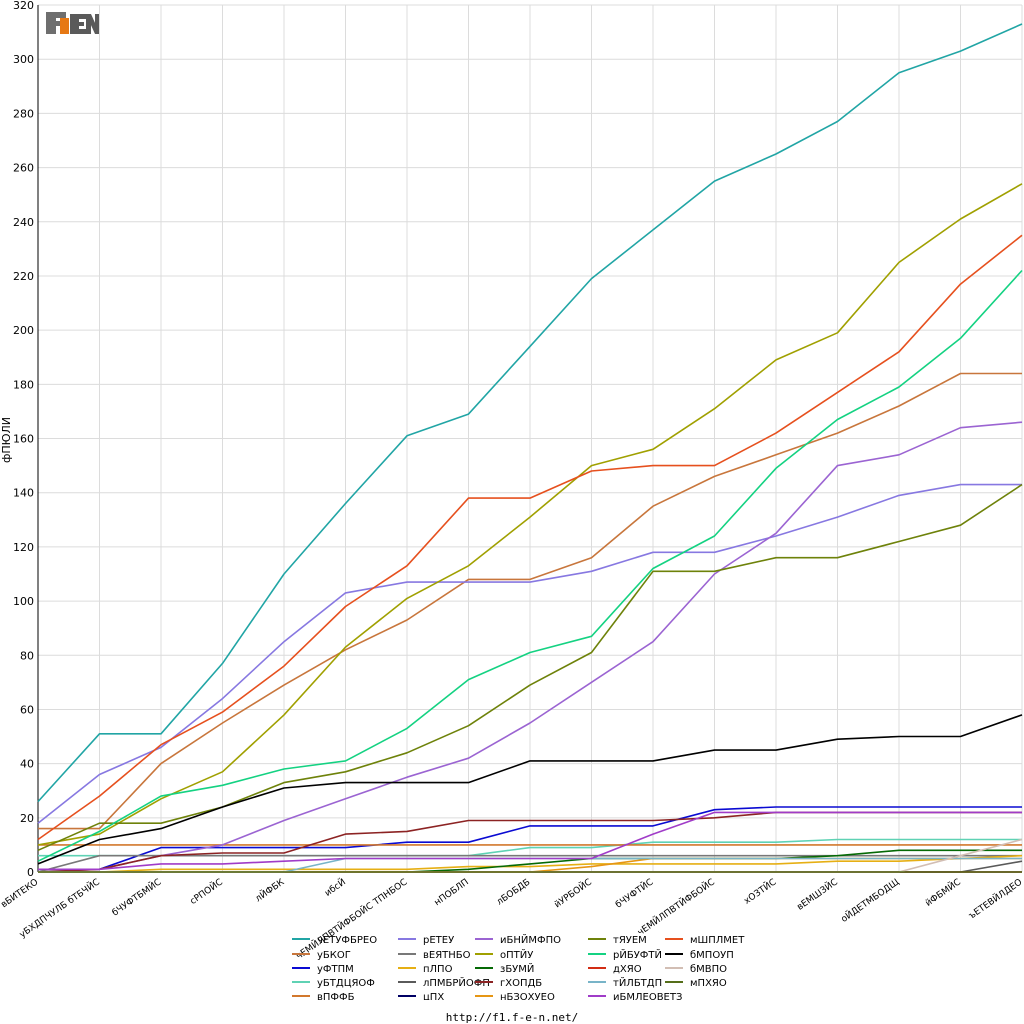  Describe the element at coordinates (647, 996) in the screenshot. I see `legend-label: иБМЛЕОВЕТЗ` at that location.